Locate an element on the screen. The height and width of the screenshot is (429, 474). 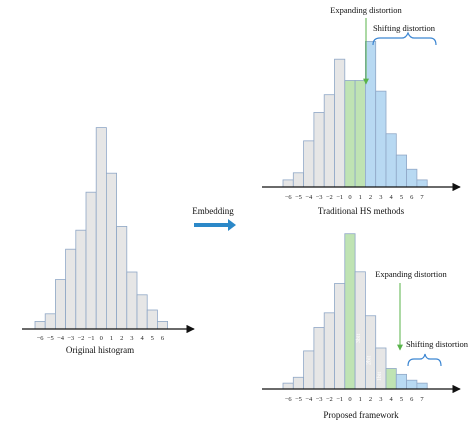
original-tick-label: 2 is located at coordinates (121, 338).